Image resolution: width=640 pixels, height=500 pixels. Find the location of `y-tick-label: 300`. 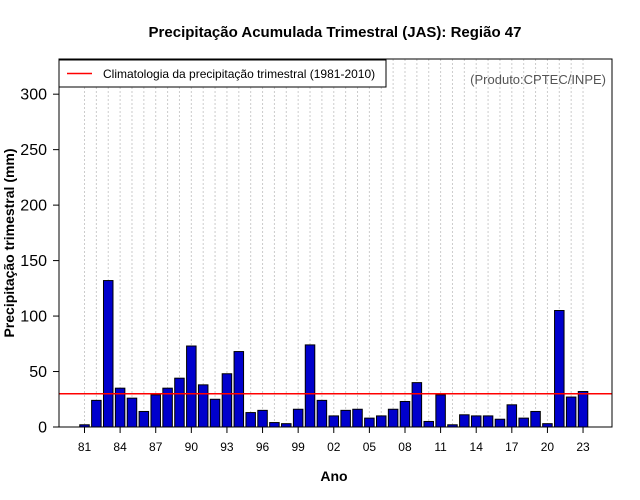

y-tick-label: 300 is located at coordinates (33, 95).